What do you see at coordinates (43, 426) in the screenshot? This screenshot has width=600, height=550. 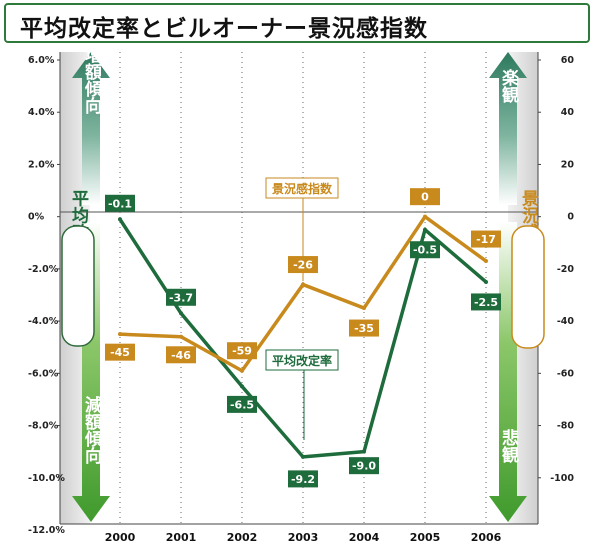 I see `left-tick-label: -8.0%` at bounding box center [43, 426].